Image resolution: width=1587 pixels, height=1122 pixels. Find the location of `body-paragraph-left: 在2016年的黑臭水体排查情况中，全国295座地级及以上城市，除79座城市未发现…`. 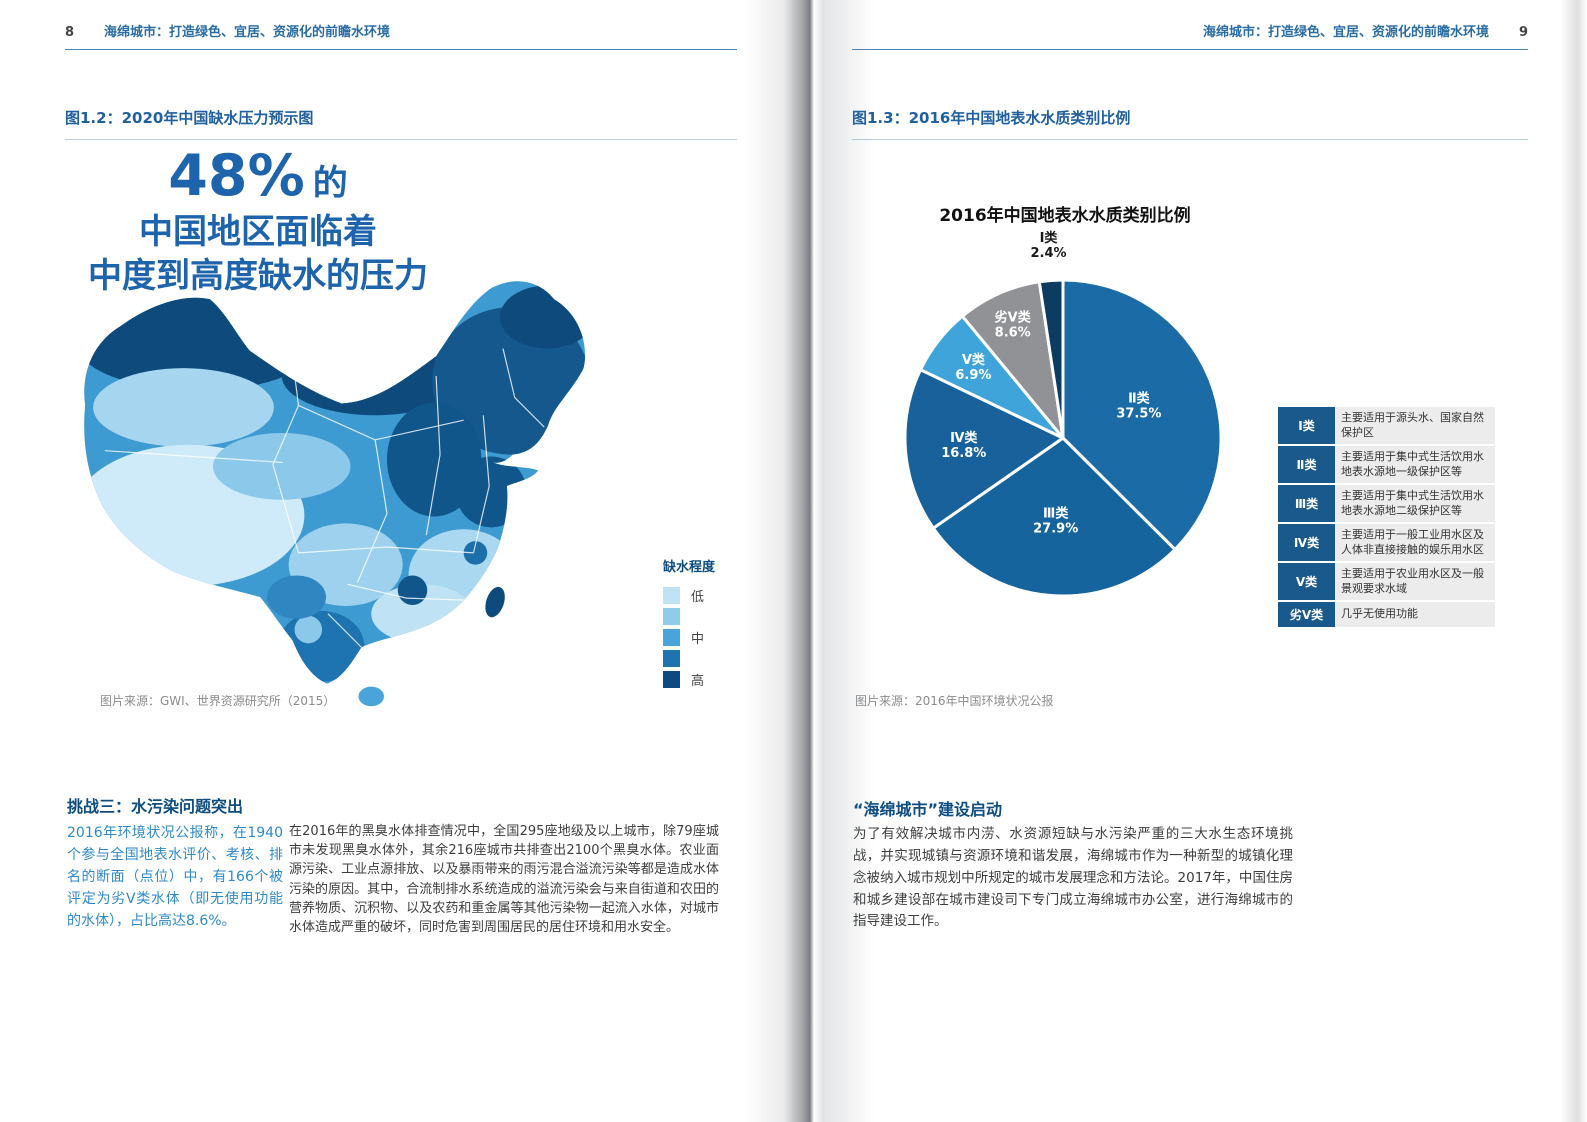

body-paragraph-left: 在2016年的黑臭水体排查情况中，全国295座地级及以上城市，除79座城市未发现… is located at coordinates (504, 880).